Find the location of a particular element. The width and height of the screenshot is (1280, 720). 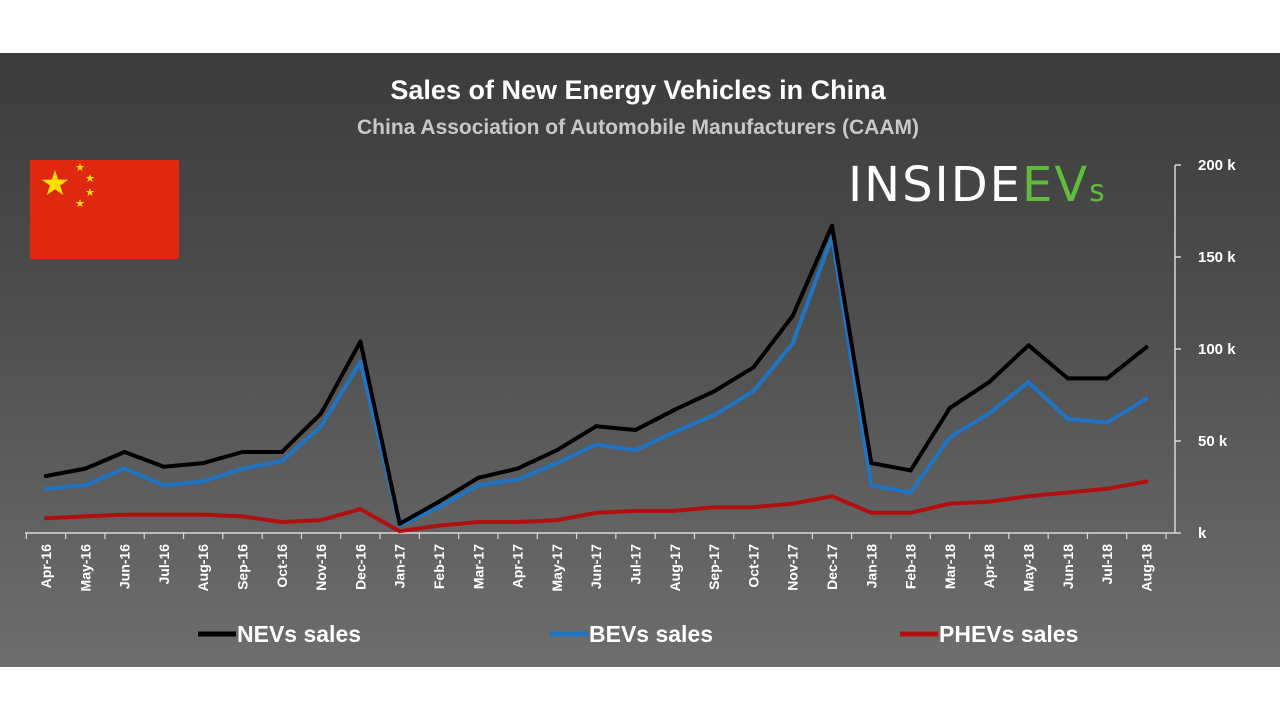

x-tick-label: Feb-18 is located at coordinates (911, 566).